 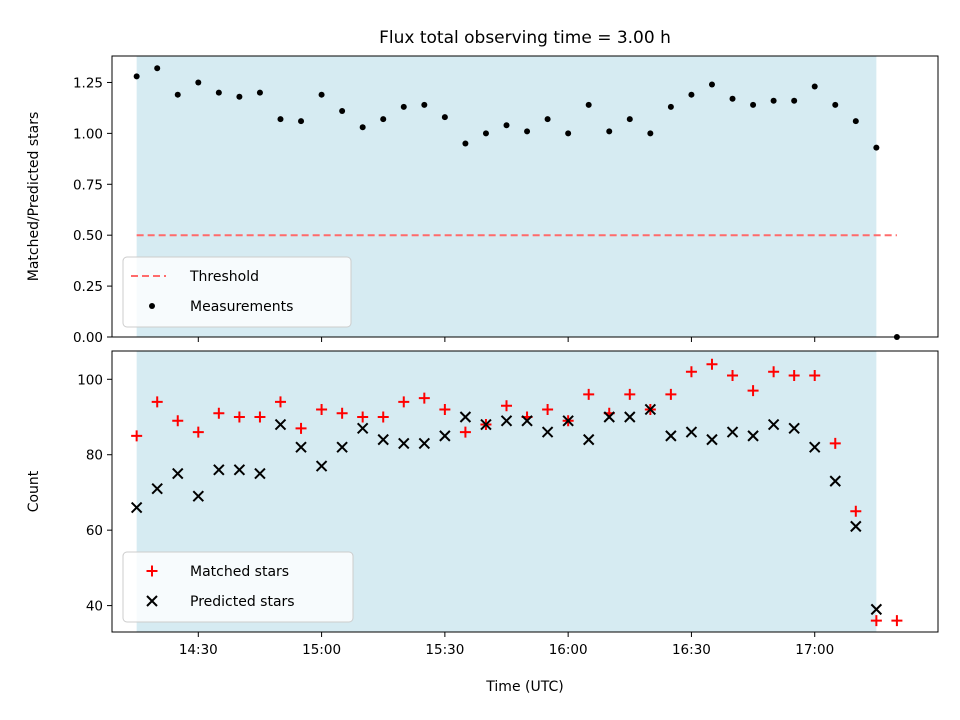 What do you see at coordinates (239, 572) in the screenshot?
I see `legend-label: Matched stars` at bounding box center [239, 572].